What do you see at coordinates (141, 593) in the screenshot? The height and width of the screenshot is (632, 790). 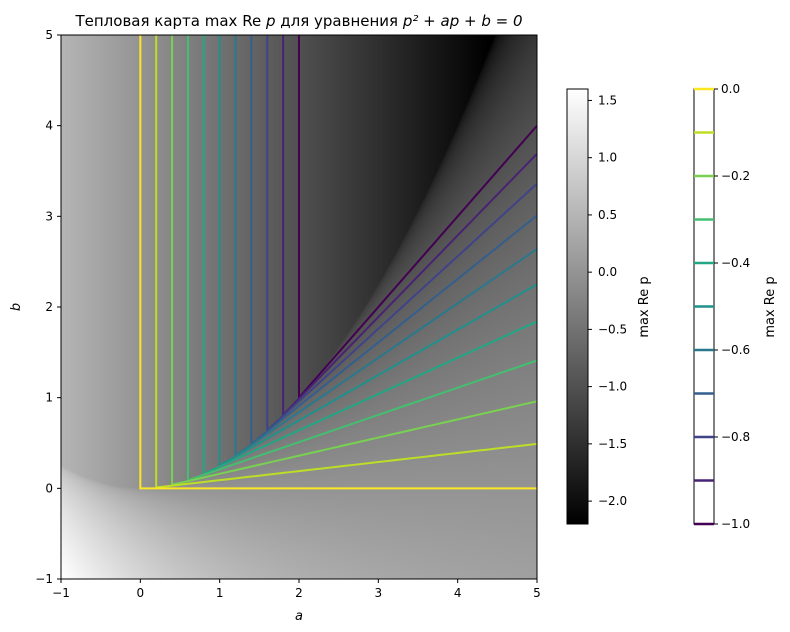 I see `x-tick-label: 0` at bounding box center [141, 593].